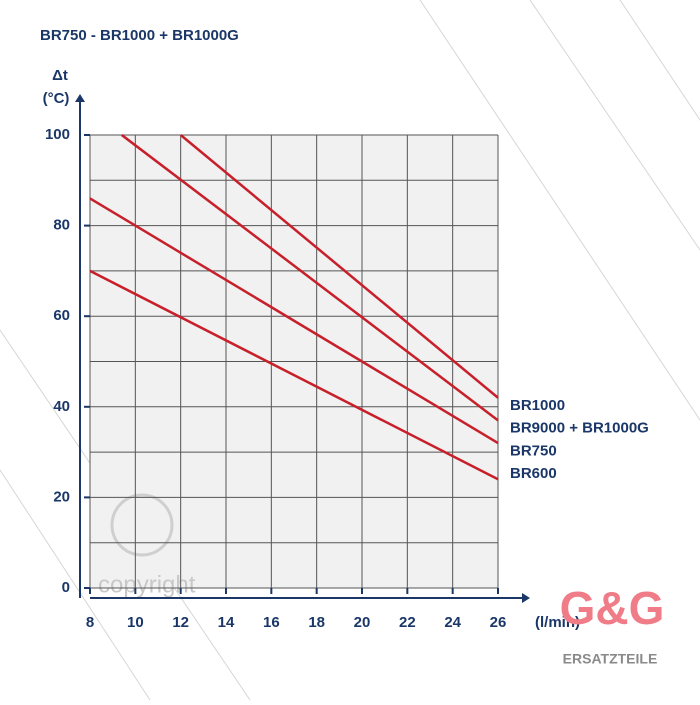 The width and height of the screenshot is (700, 705). What do you see at coordinates (271, 622) in the screenshot?
I see `x-tick-label: 16` at bounding box center [271, 622].